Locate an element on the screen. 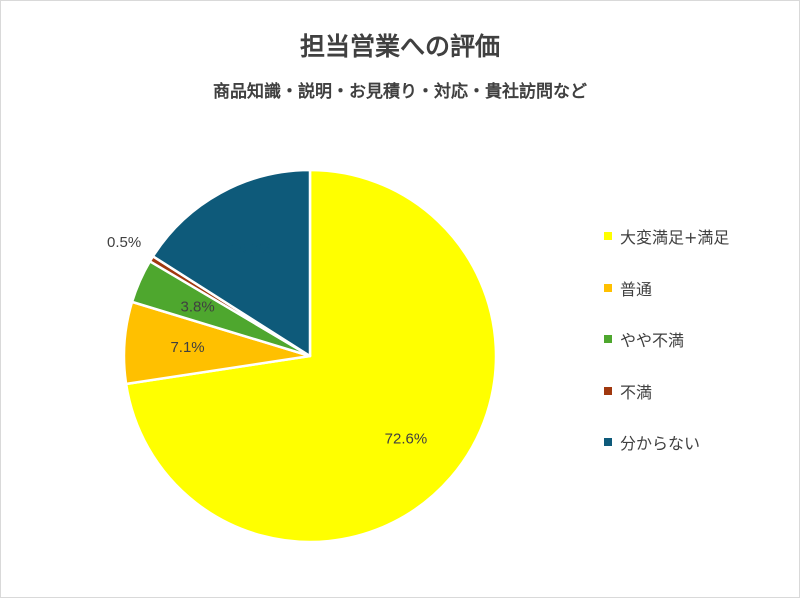  legend-label: やや不満 is located at coordinates (652, 340).